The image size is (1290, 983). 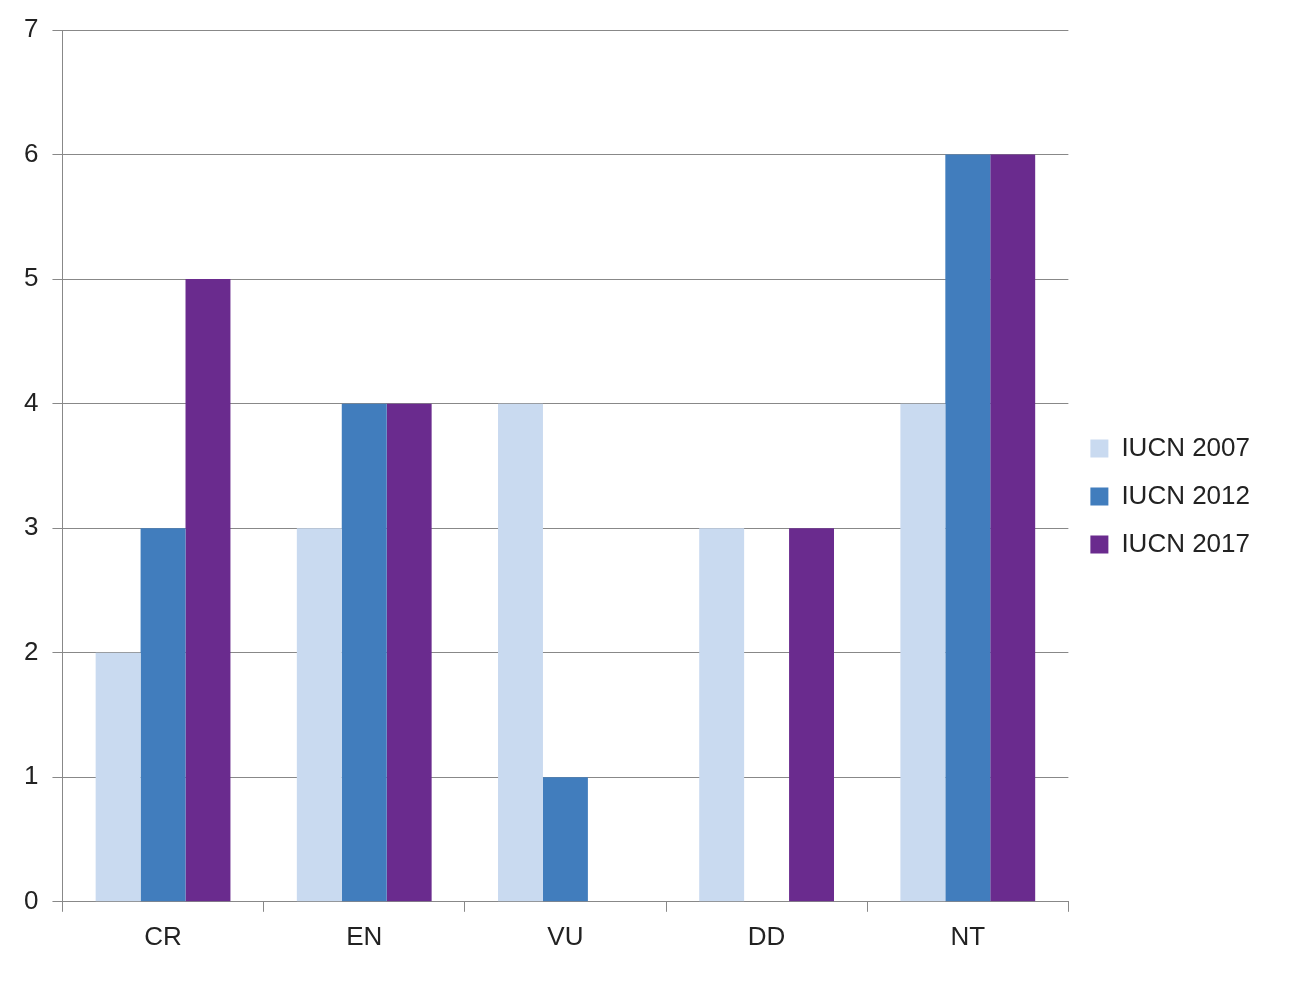 What do you see at coordinates (31, 526) in the screenshot?
I see `y-tick-label: 3` at bounding box center [31, 526].